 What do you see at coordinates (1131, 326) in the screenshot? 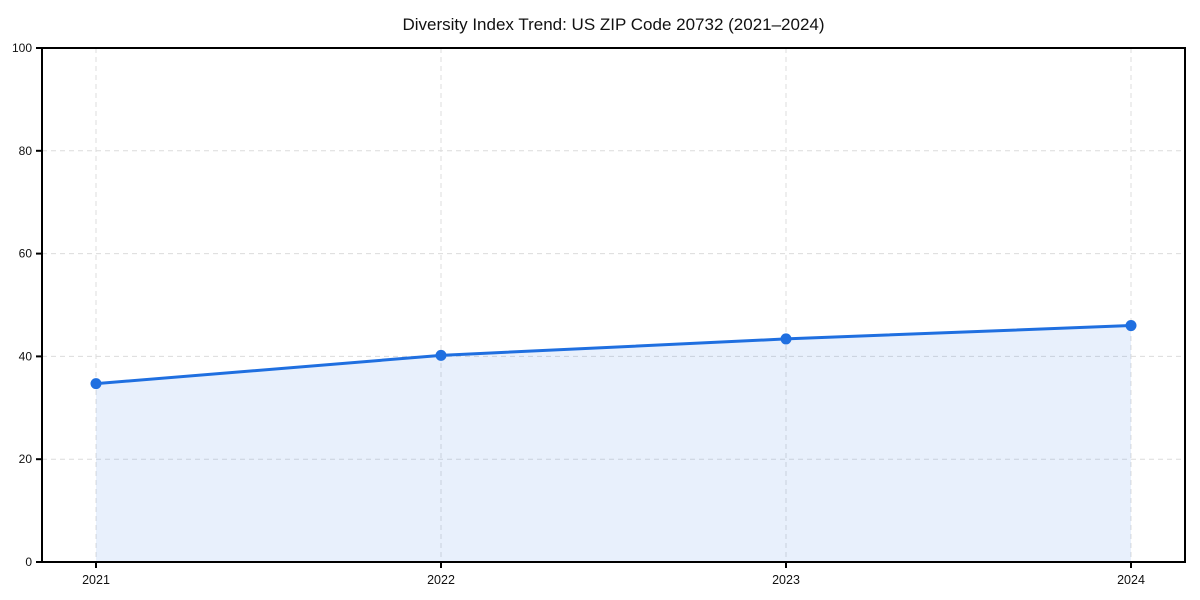
I see `data-point-2024` at bounding box center [1131, 326].